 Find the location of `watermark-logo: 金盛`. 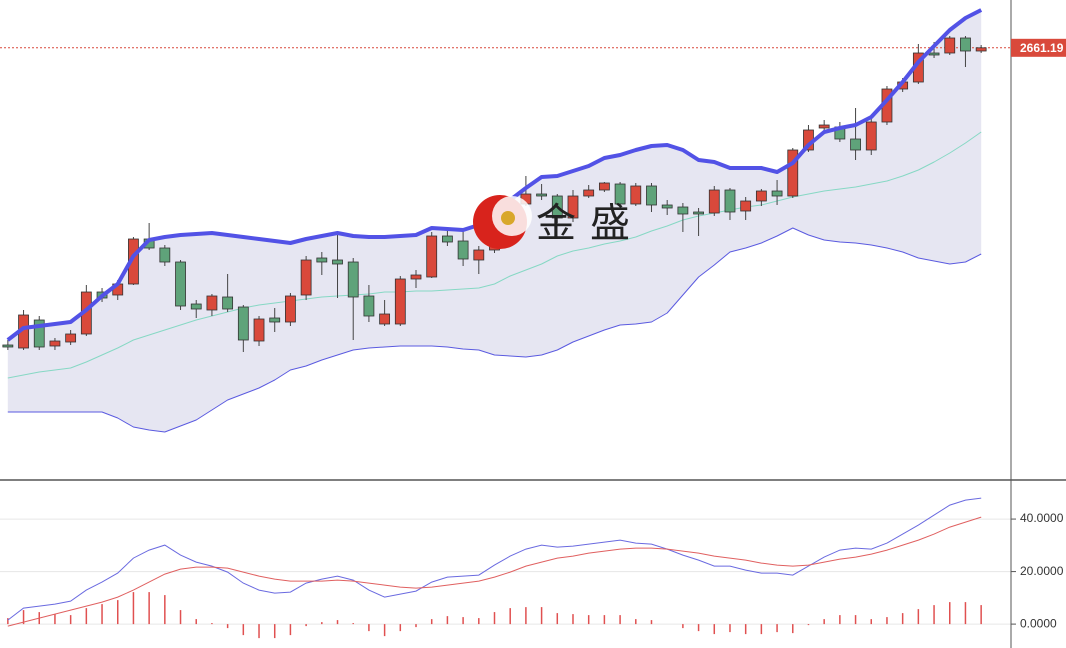

watermark-logo: 金盛 is located at coordinates (558, 222).